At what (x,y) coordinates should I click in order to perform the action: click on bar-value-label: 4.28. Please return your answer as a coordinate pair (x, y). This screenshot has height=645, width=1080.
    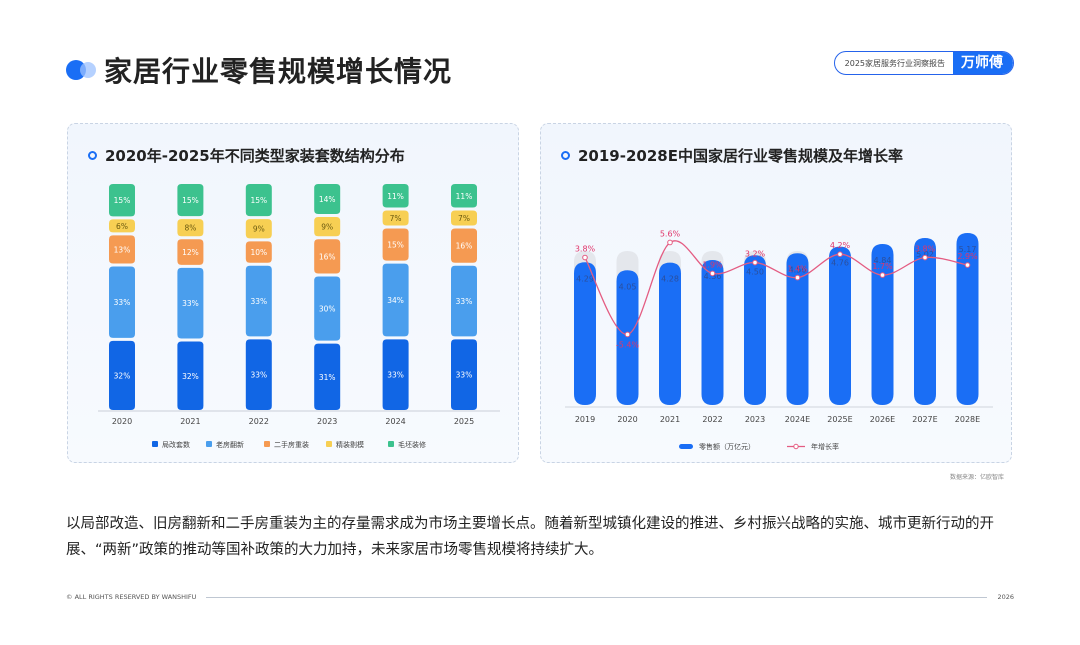
    Looking at the image, I should click on (670, 279).